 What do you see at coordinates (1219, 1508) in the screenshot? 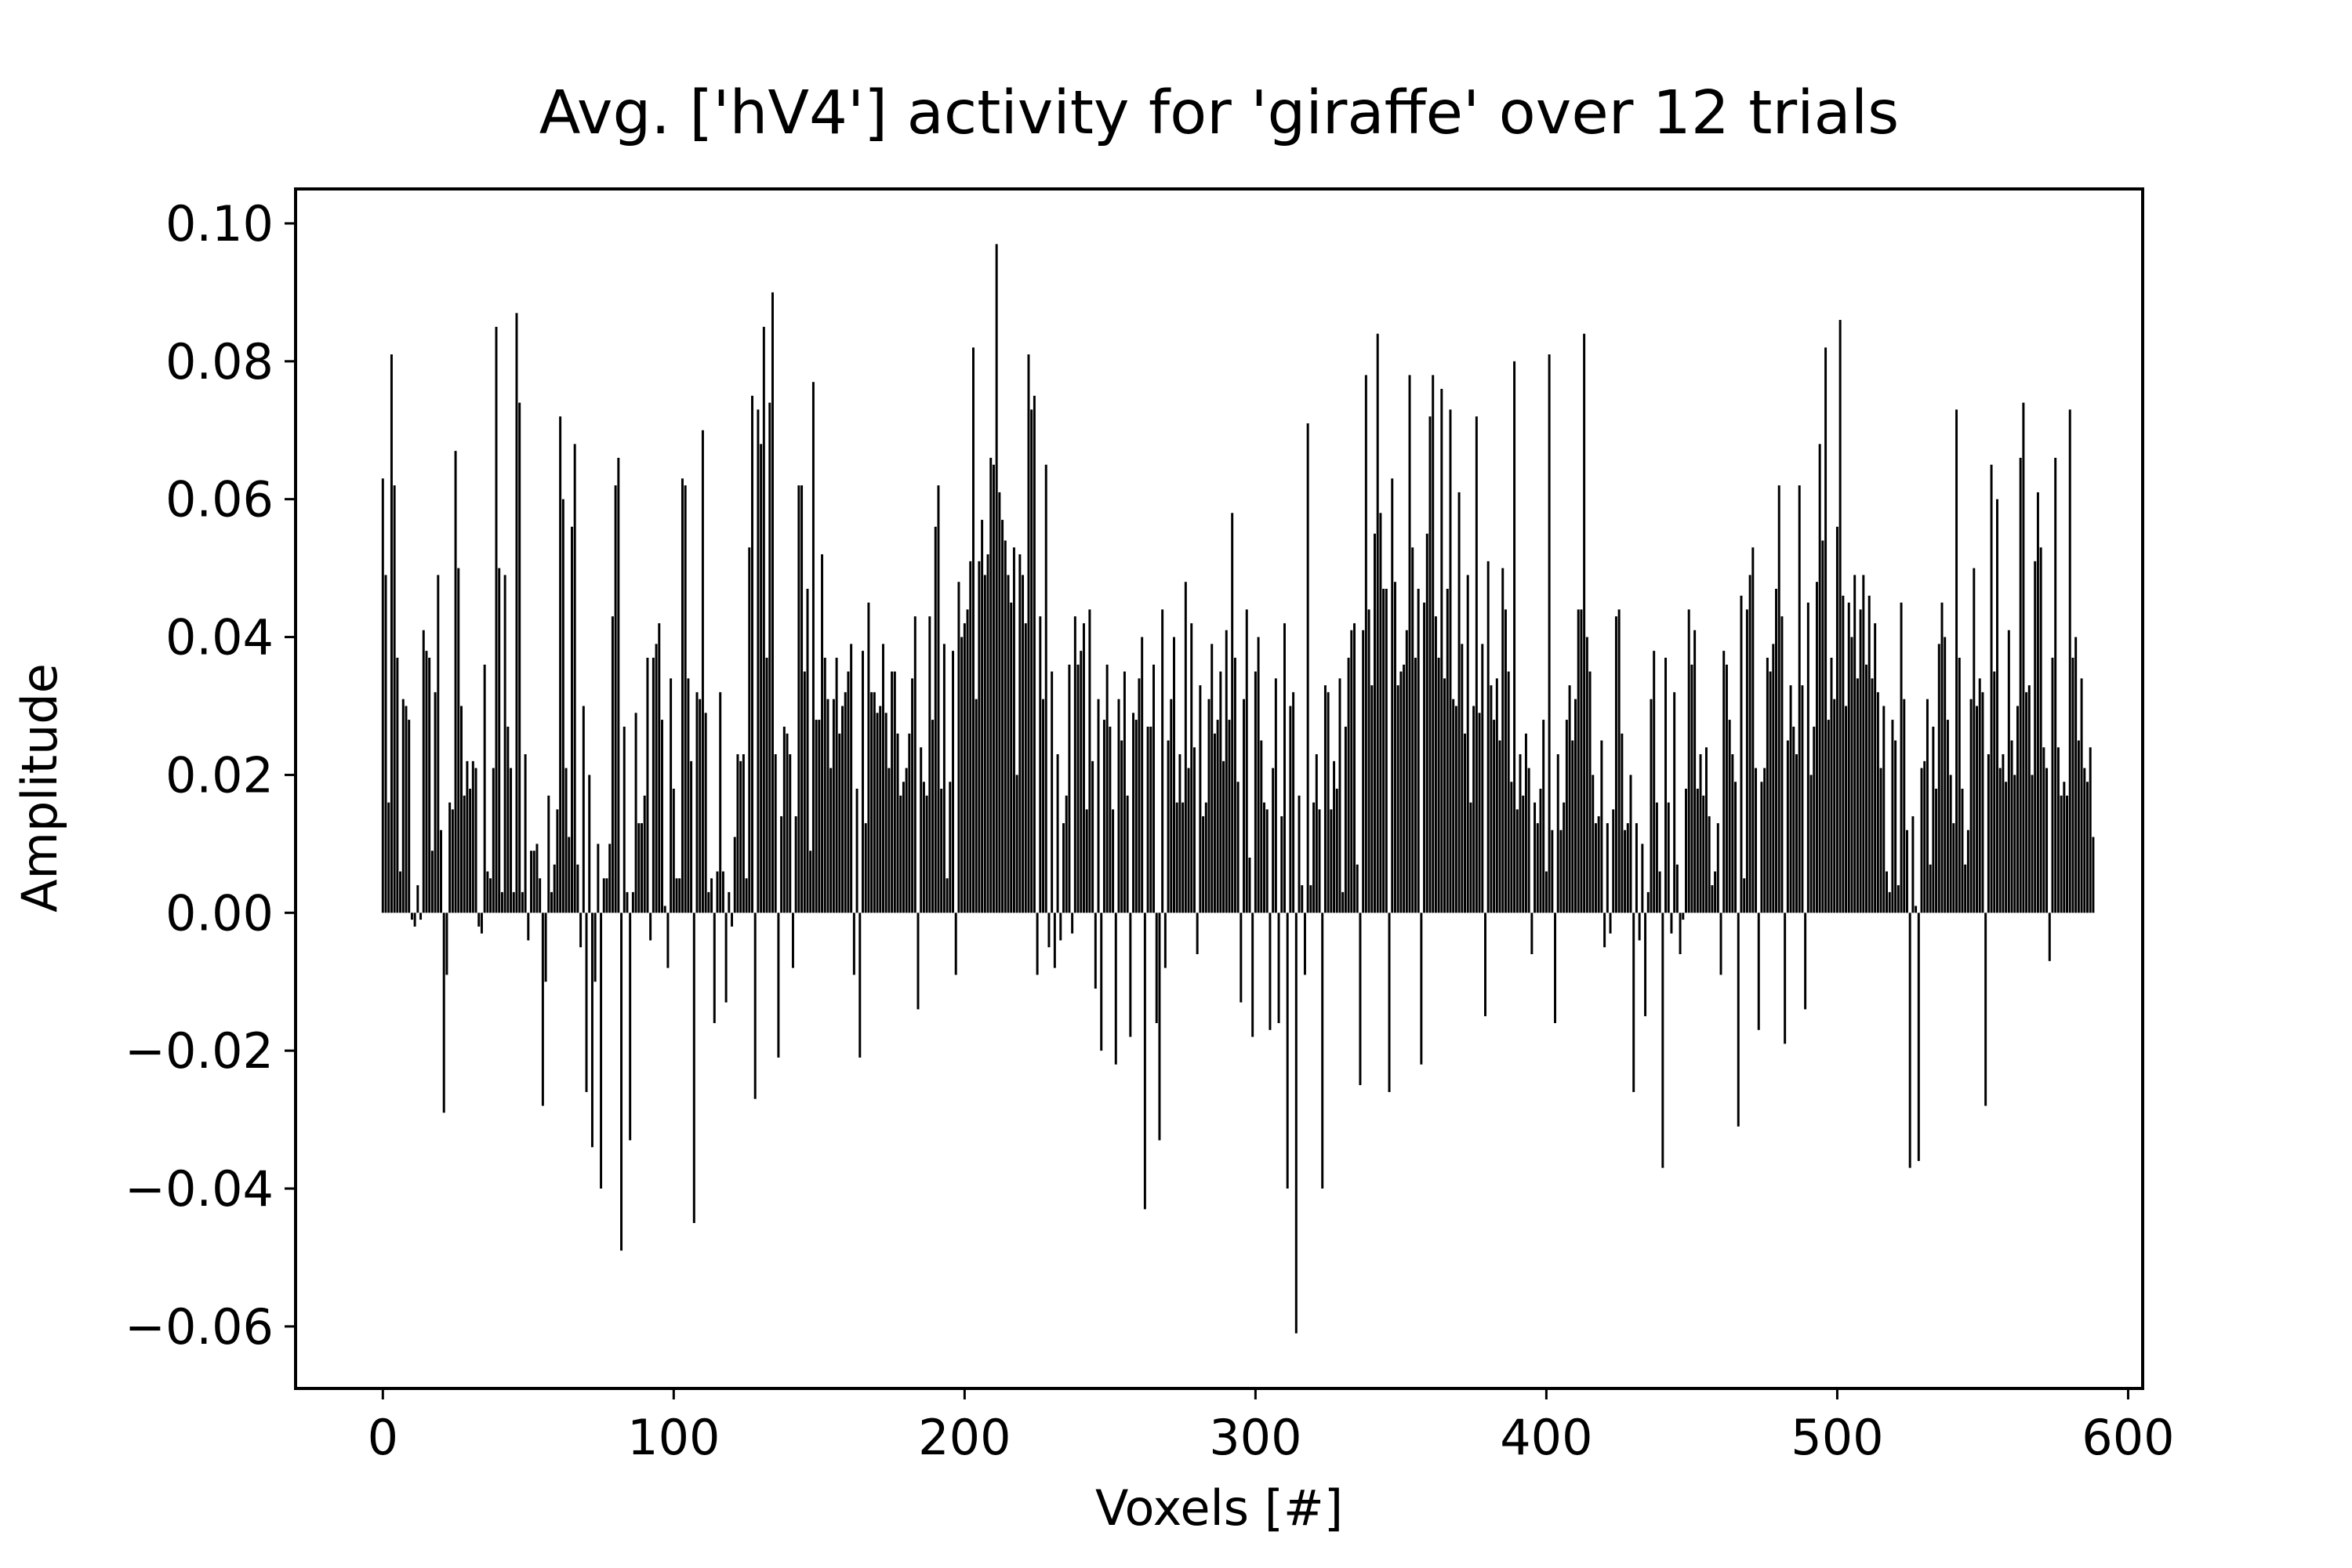
I see `x-axis-label: Voxels [#]` at bounding box center [1219, 1508].